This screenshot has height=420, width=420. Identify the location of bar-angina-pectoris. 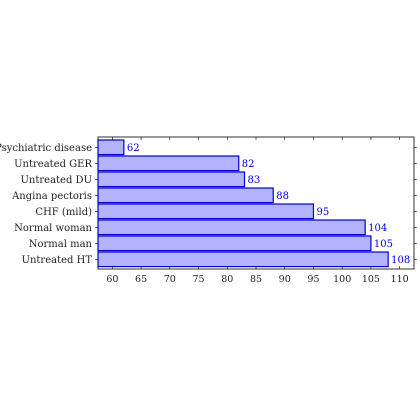
(185, 195).